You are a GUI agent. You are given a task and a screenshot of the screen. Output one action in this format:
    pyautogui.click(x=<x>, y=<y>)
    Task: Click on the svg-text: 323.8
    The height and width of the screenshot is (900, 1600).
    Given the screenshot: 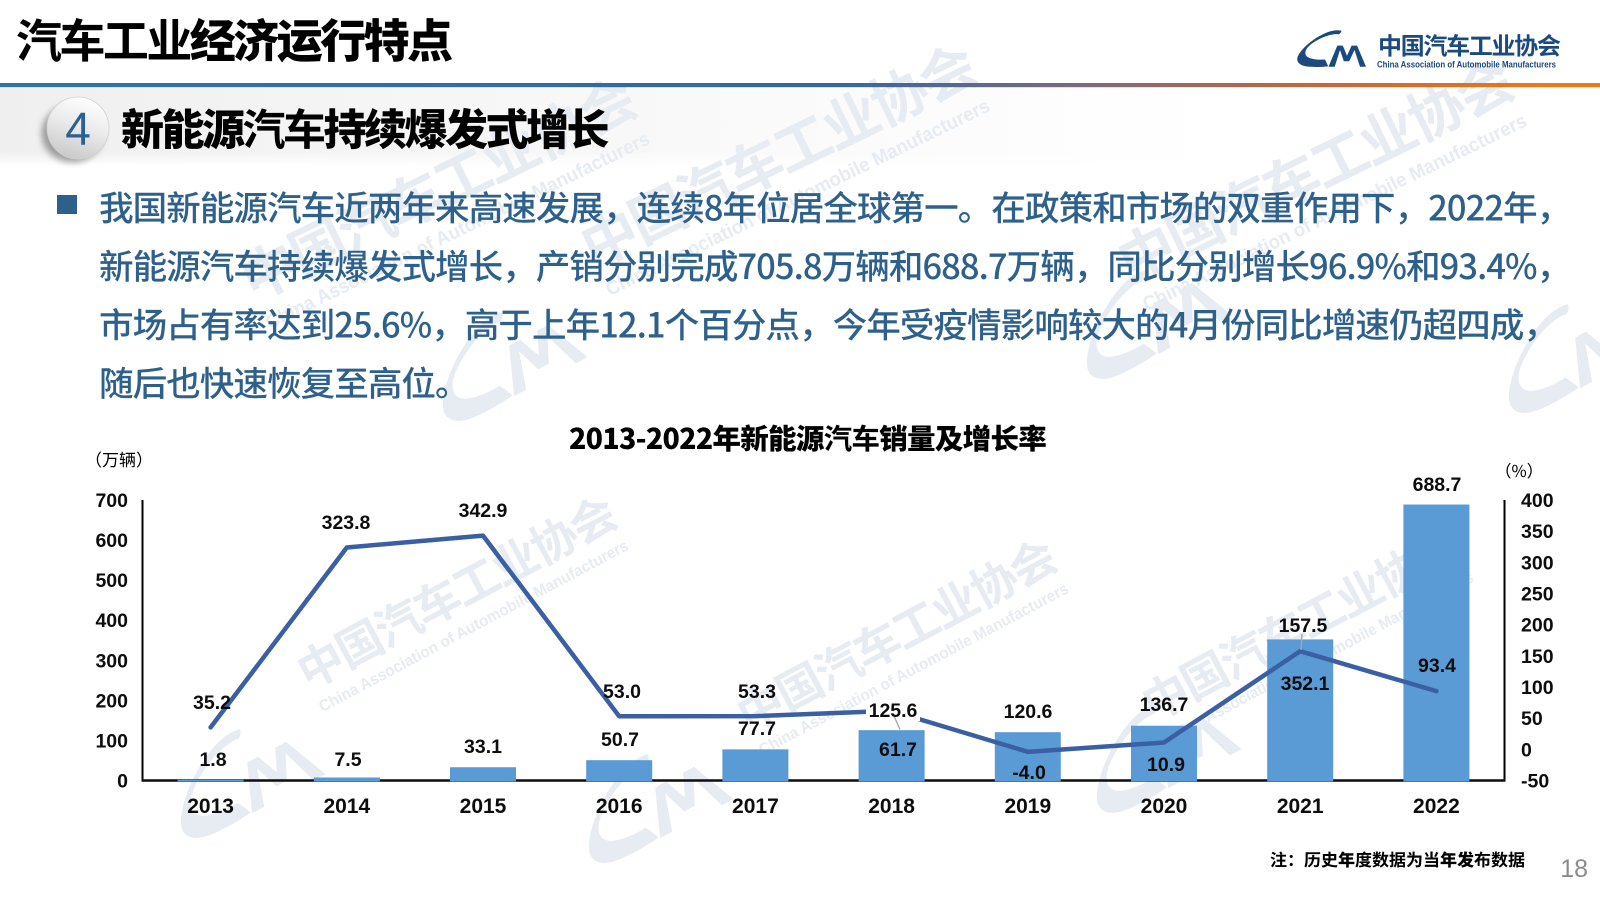 What is the action you would take?
    pyautogui.click(x=346, y=523)
    